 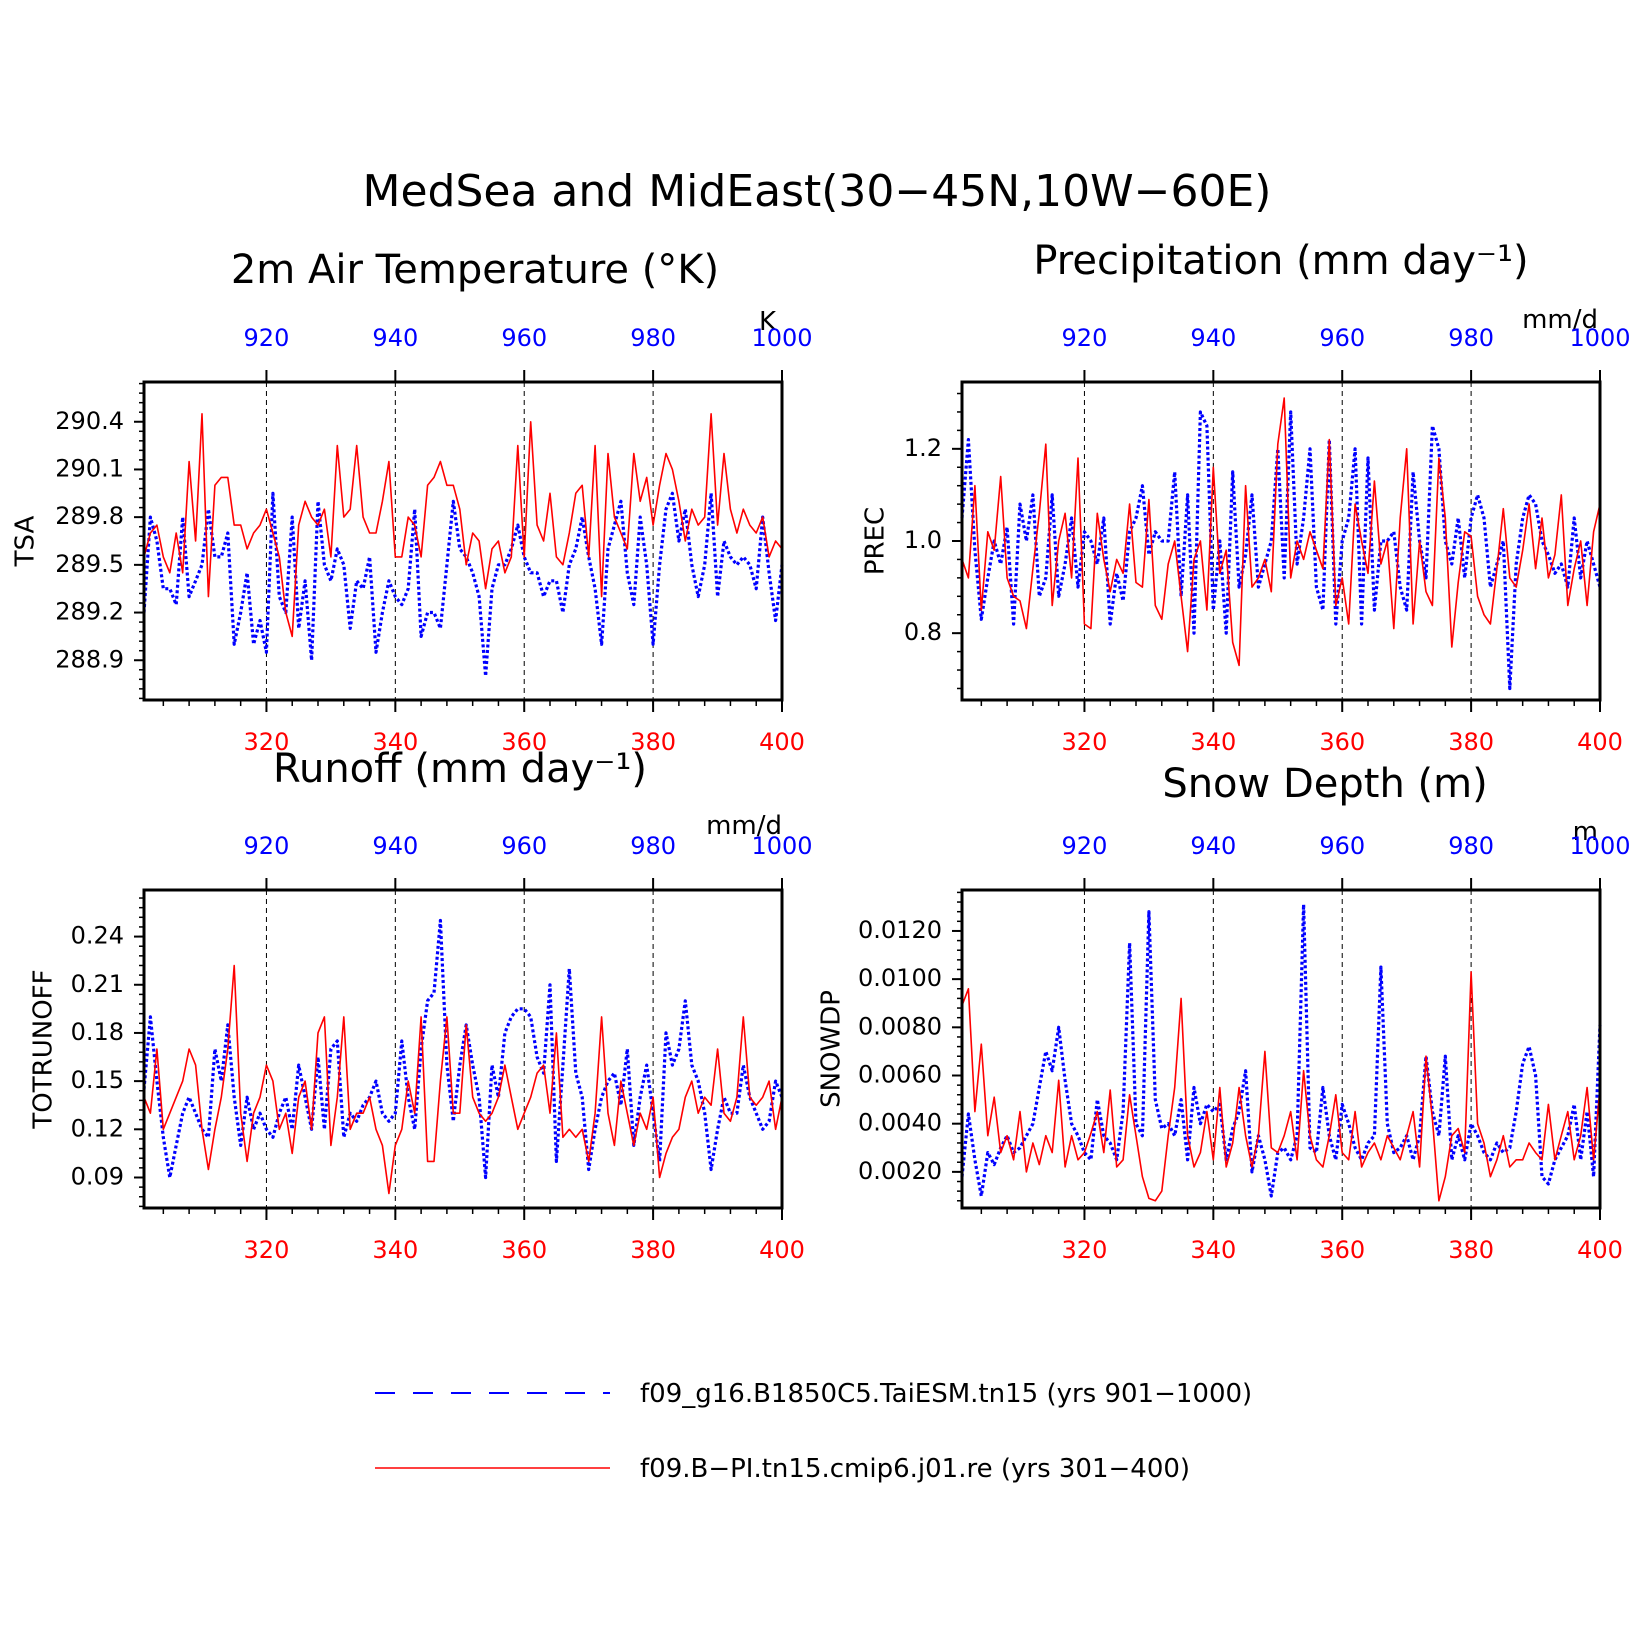 What do you see at coordinates (89, 468) in the screenshot?
I see `y-tick-label: 290.1` at bounding box center [89, 468].